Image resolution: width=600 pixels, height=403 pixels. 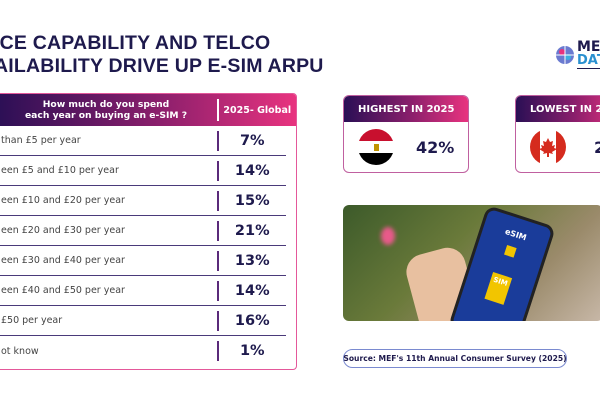 What do you see at coordinates (143, 231) in the screenshot?
I see `table-row: een £20 and £30 per year 21%` at bounding box center [143, 231].